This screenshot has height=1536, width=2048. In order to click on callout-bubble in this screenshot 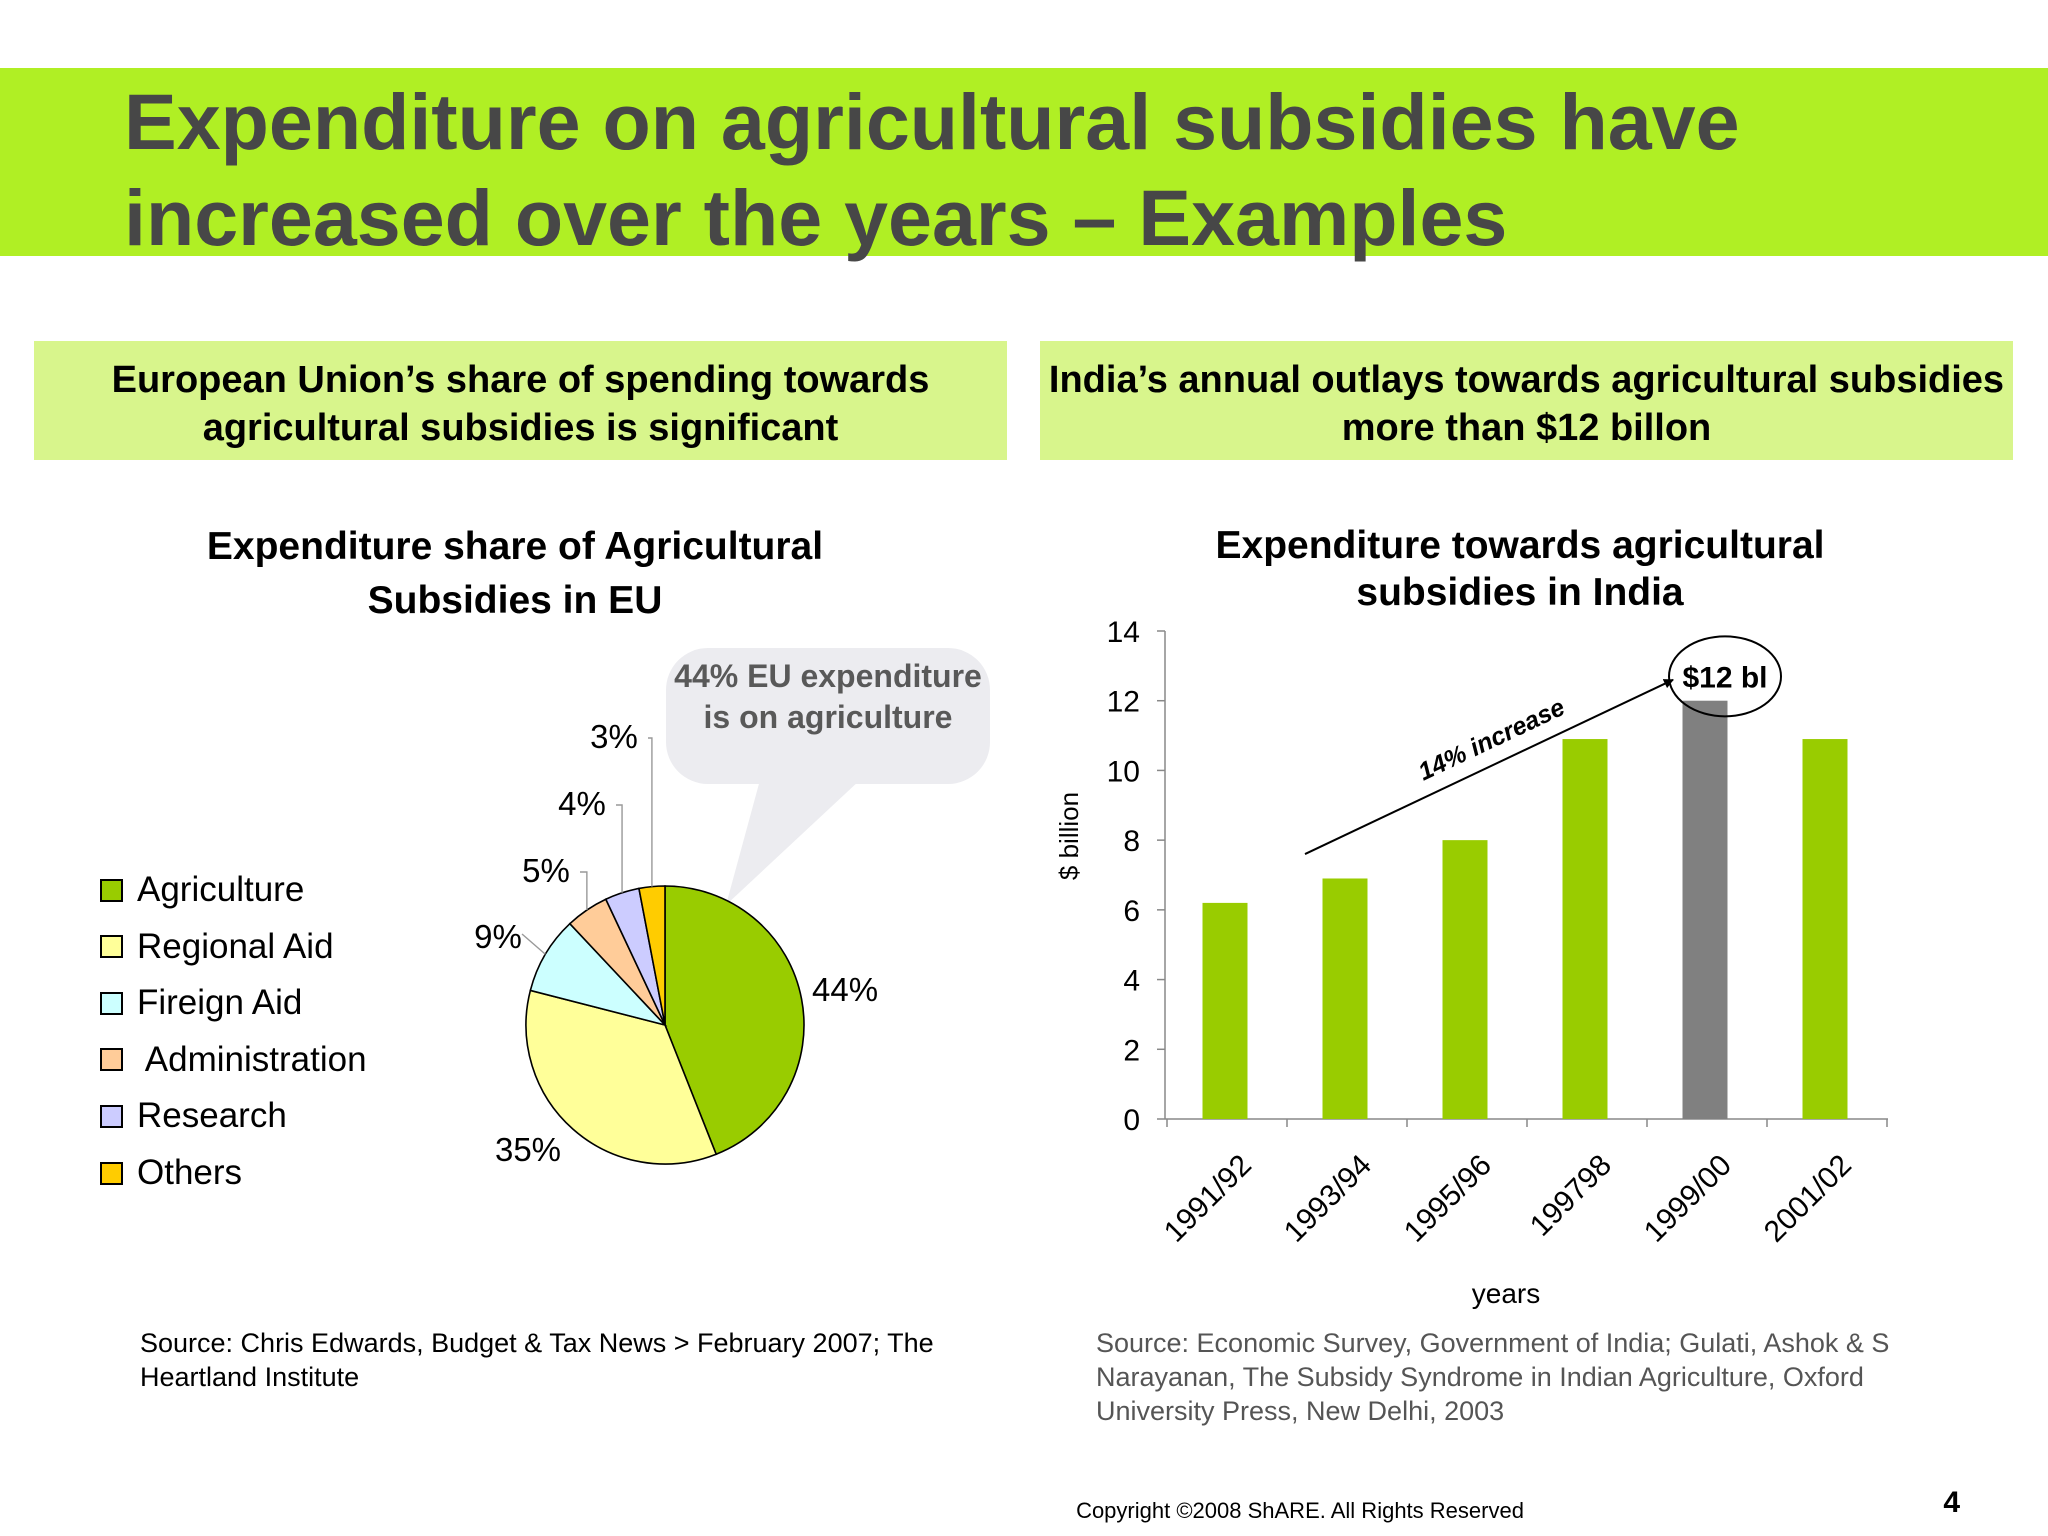, I will do `click(828, 716)`.